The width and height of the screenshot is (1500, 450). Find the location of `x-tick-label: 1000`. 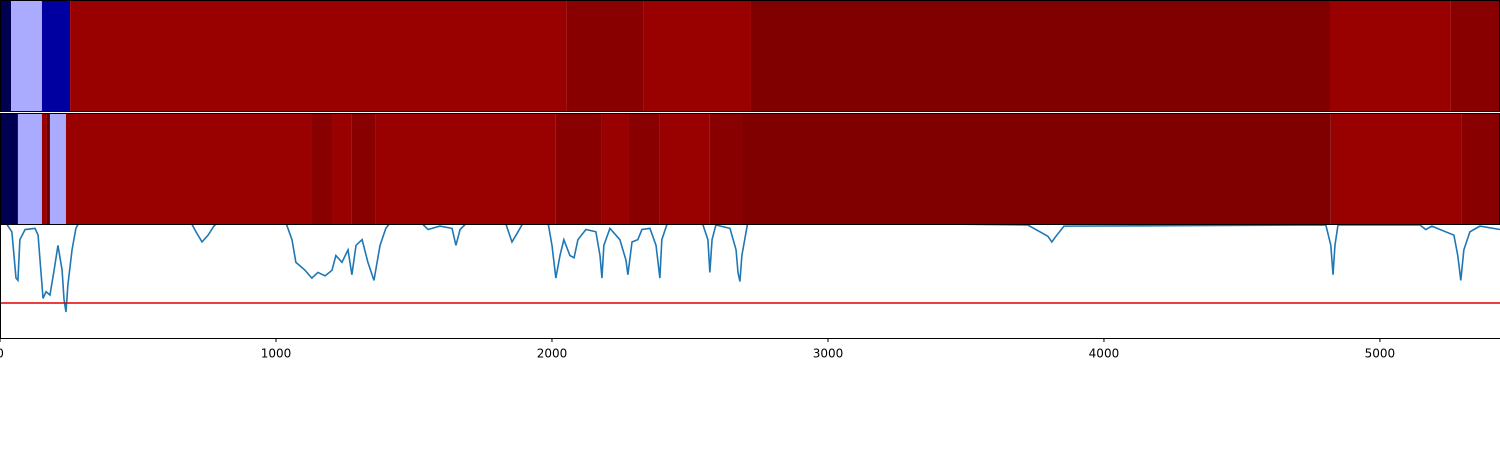

x-tick-label: 1000 is located at coordinates (276, 354).